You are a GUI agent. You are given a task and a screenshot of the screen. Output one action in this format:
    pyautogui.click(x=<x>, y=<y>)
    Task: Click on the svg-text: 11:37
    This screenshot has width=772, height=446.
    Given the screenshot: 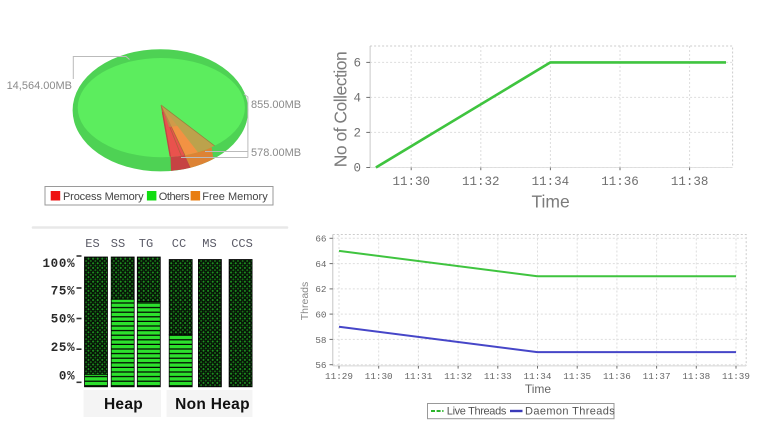 What is the action you would take?
    pyautogui.click(x=657, y=376)
    